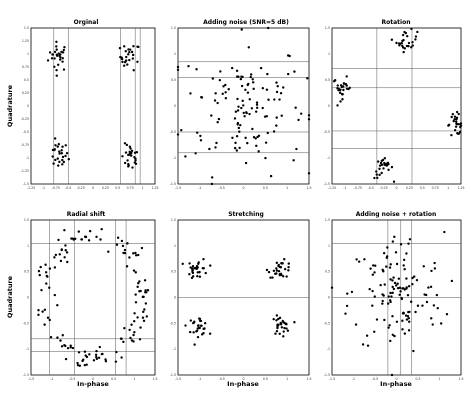 The height and width of the screenshot is (406, 474). Describe the element at coordinates (10, 296) in the screenshot. I see `ylabel-bottom: Quadrature` at that location.